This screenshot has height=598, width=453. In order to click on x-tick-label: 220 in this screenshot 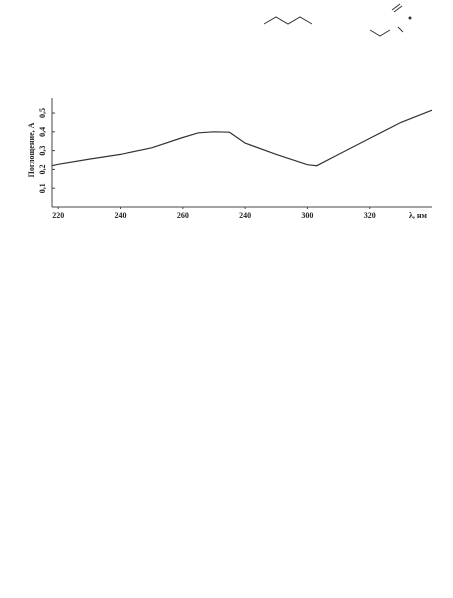, I will do `click(58, 215)`.